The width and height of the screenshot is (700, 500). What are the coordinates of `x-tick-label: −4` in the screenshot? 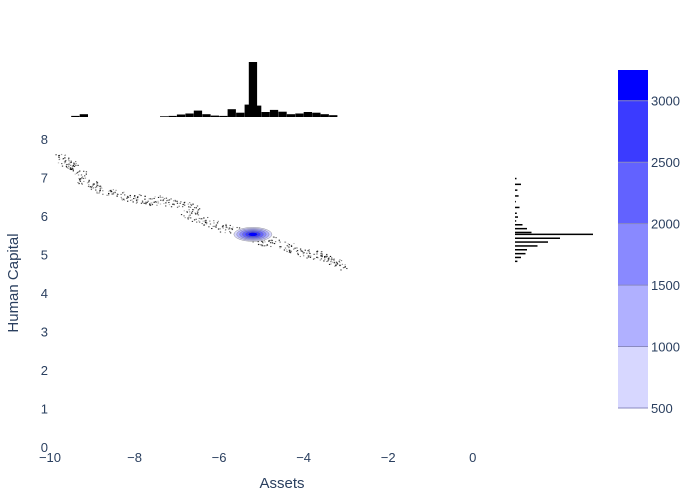 It's located at (303, 457).